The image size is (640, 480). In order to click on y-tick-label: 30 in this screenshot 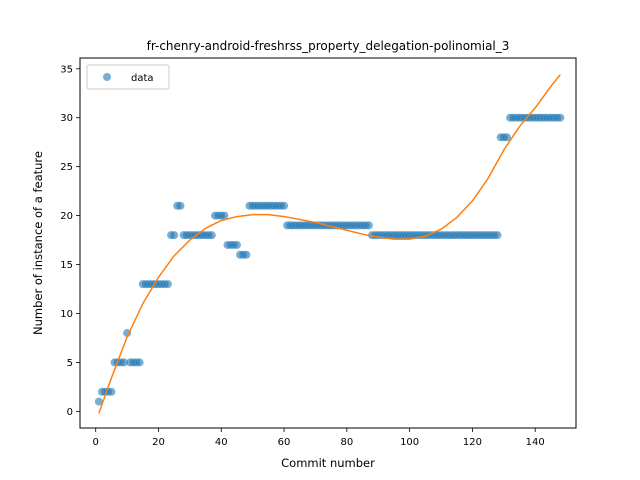, I will do `click(66, 118)`.